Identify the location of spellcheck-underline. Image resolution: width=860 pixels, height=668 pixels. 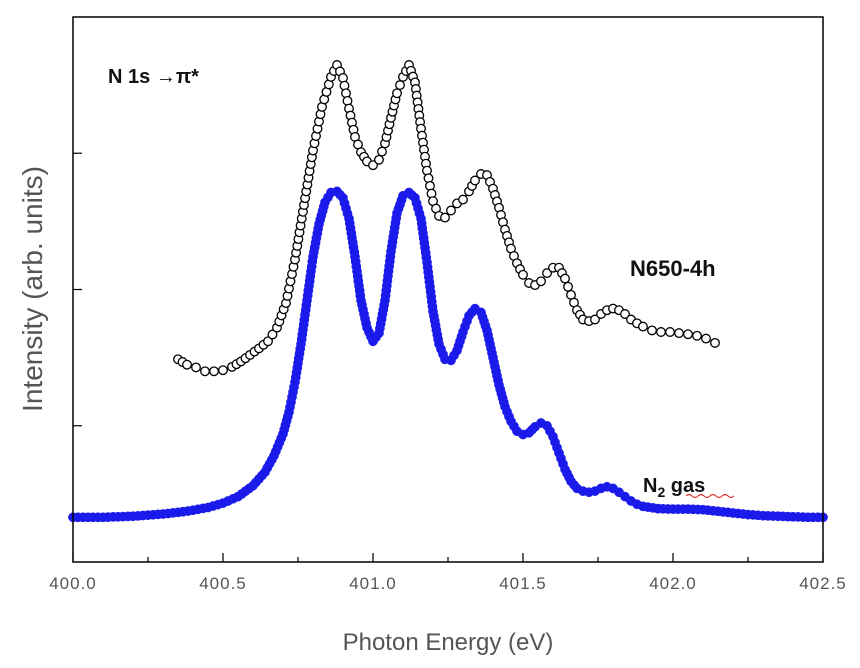
(710, 496).